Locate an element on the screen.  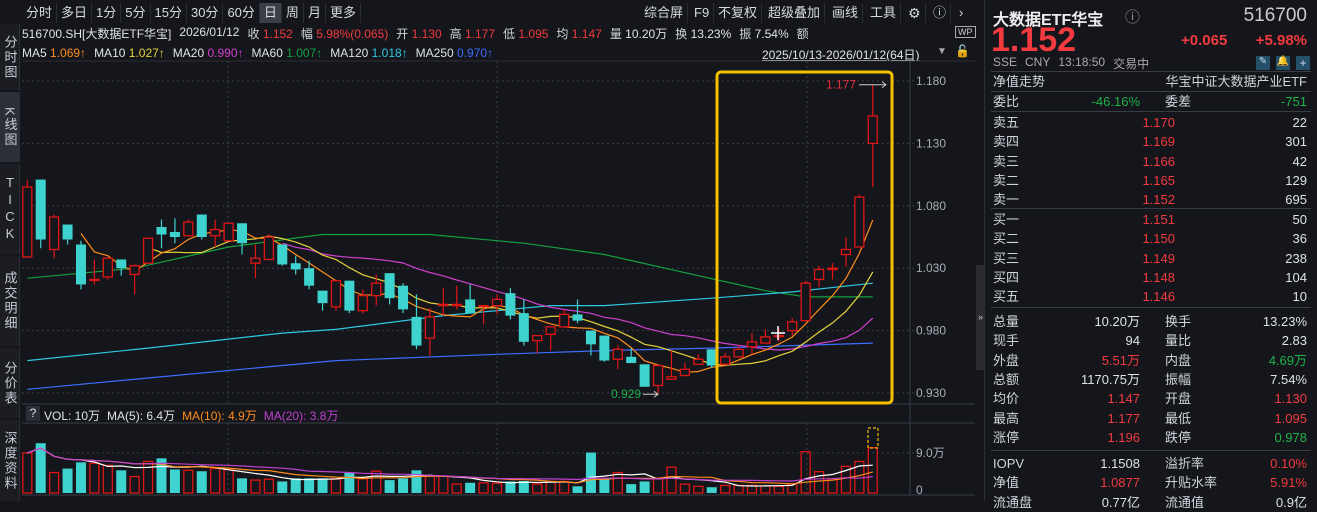
no-adjust-button: 不复权 is located at coordinates (738, 13).